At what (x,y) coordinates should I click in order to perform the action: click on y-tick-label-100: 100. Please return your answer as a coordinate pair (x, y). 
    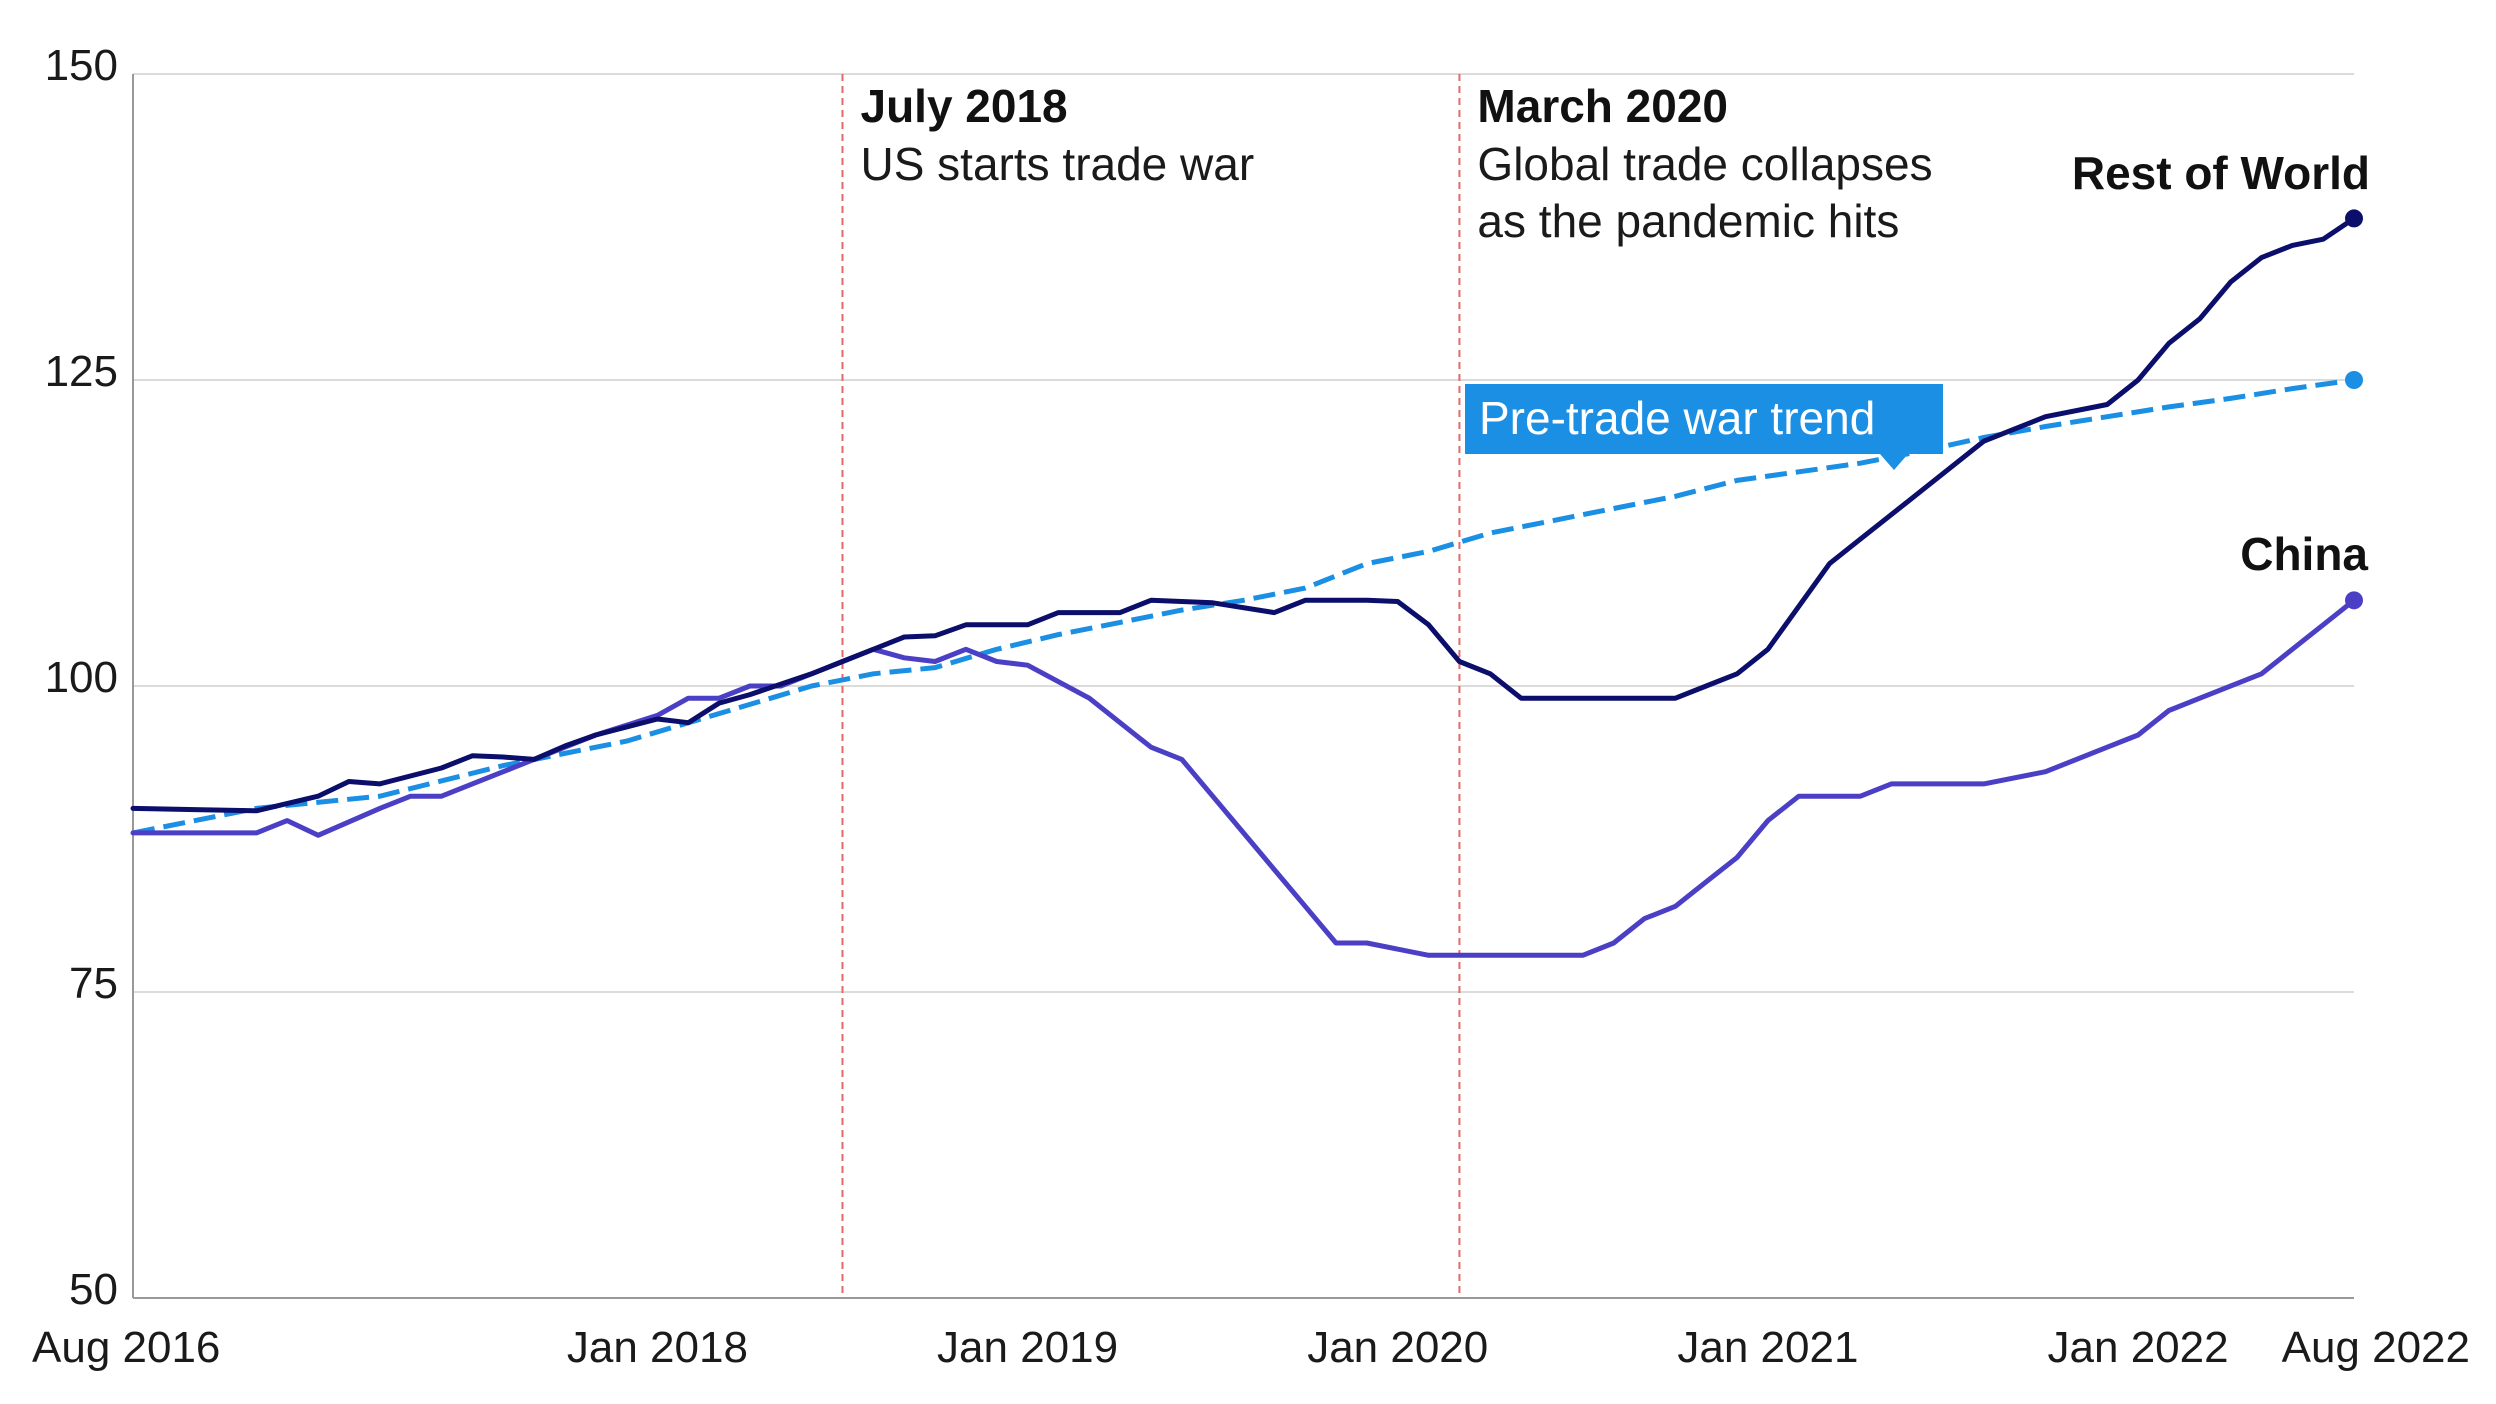
    Looking at the image, I should click on (81, 677).